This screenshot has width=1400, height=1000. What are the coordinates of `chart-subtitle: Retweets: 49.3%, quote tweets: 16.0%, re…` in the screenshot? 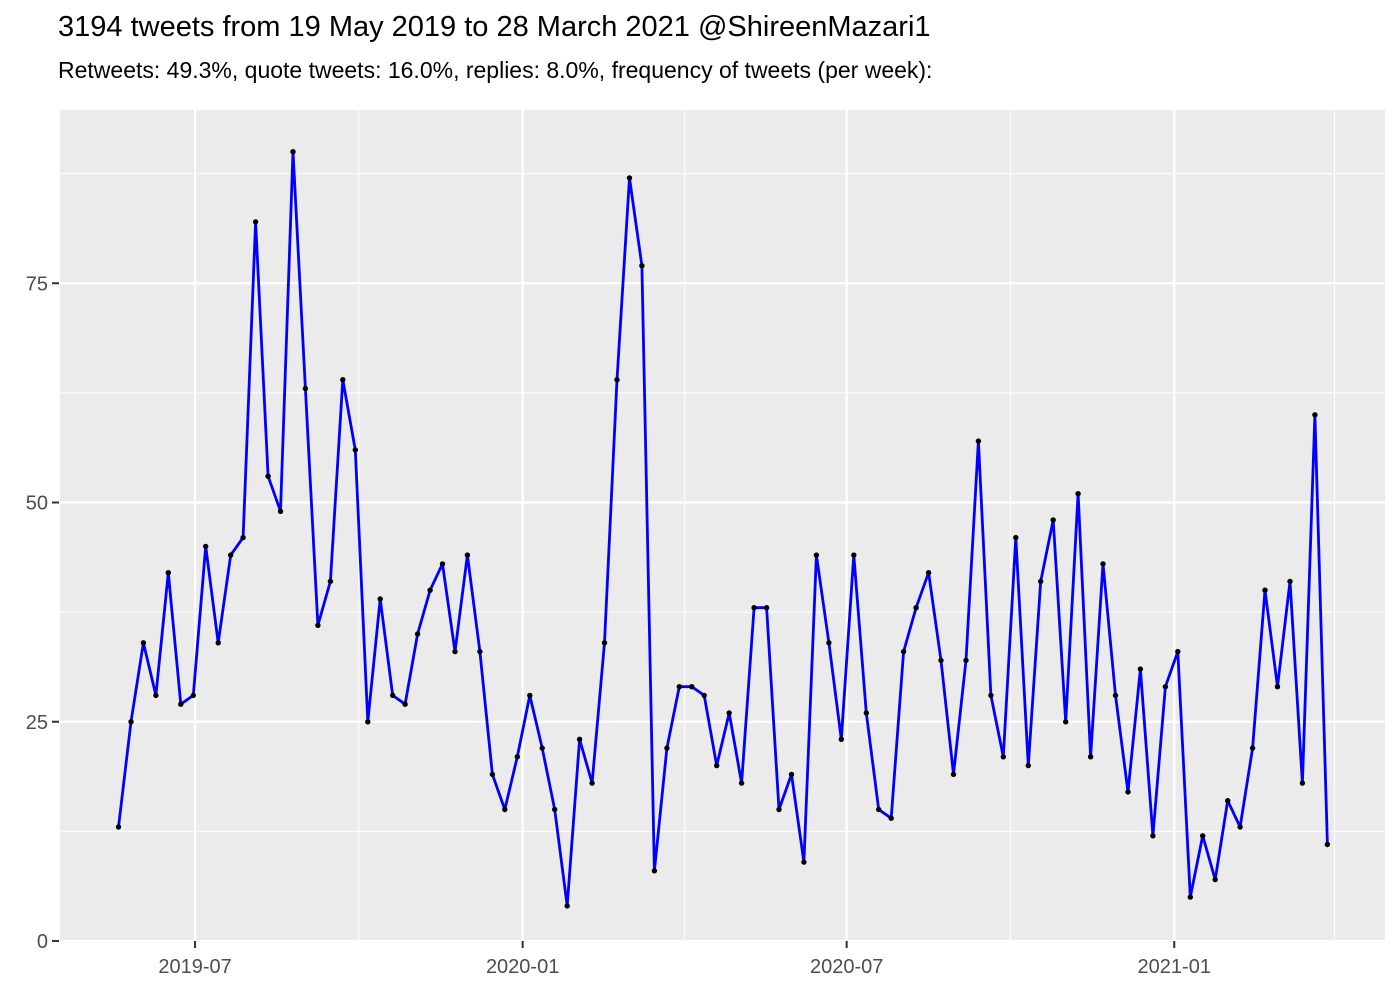 It's located at (495, 70).